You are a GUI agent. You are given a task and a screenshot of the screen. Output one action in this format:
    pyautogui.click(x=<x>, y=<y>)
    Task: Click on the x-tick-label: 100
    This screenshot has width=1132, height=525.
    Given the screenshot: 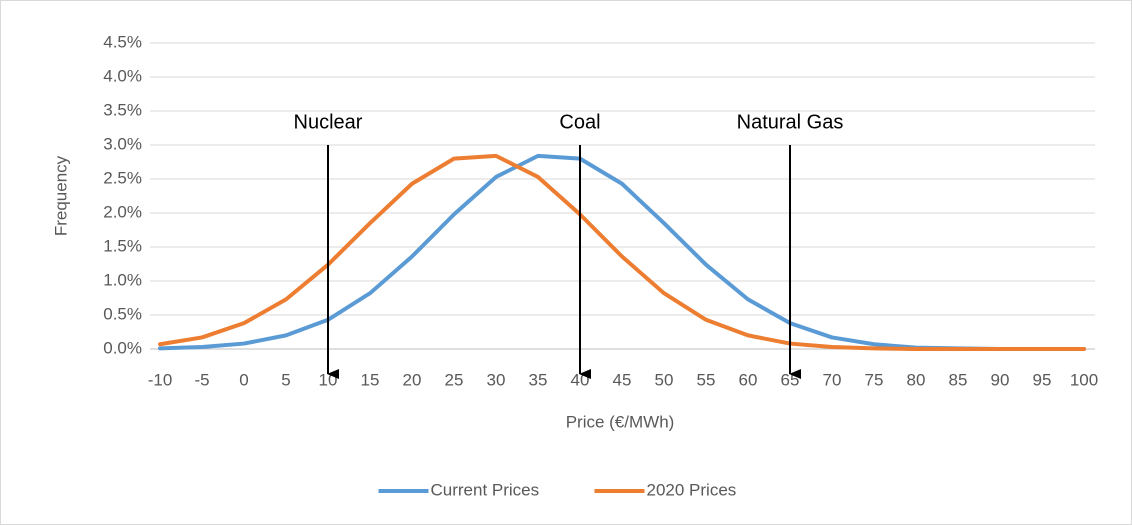 What is the action you would take?
    pyautogui.click(x=1084, y=379)
    